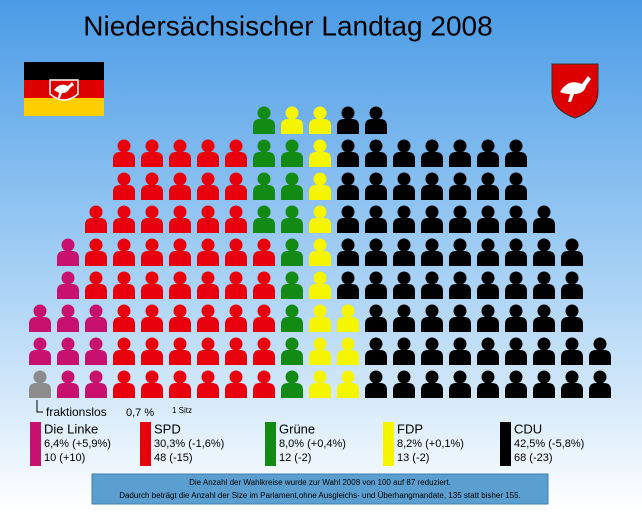 Image resolution: width=642 pixels, height=512 pixels. Describe the element at coordinates (167, 428) in the screenshot. I see `party-name: SPD` at that location.